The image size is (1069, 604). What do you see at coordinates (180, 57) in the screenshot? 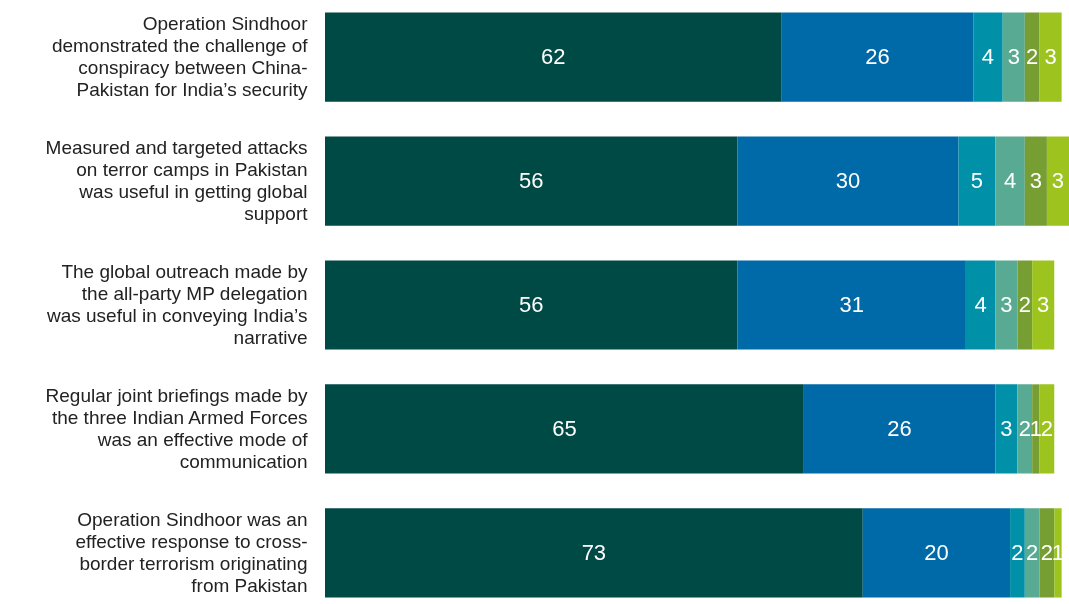
I see `y-tick-label: Operation Sindhoor demonstrated the challenge of conspiracy between China-Pakistan for India’s security` at bounding box center [180, 57].